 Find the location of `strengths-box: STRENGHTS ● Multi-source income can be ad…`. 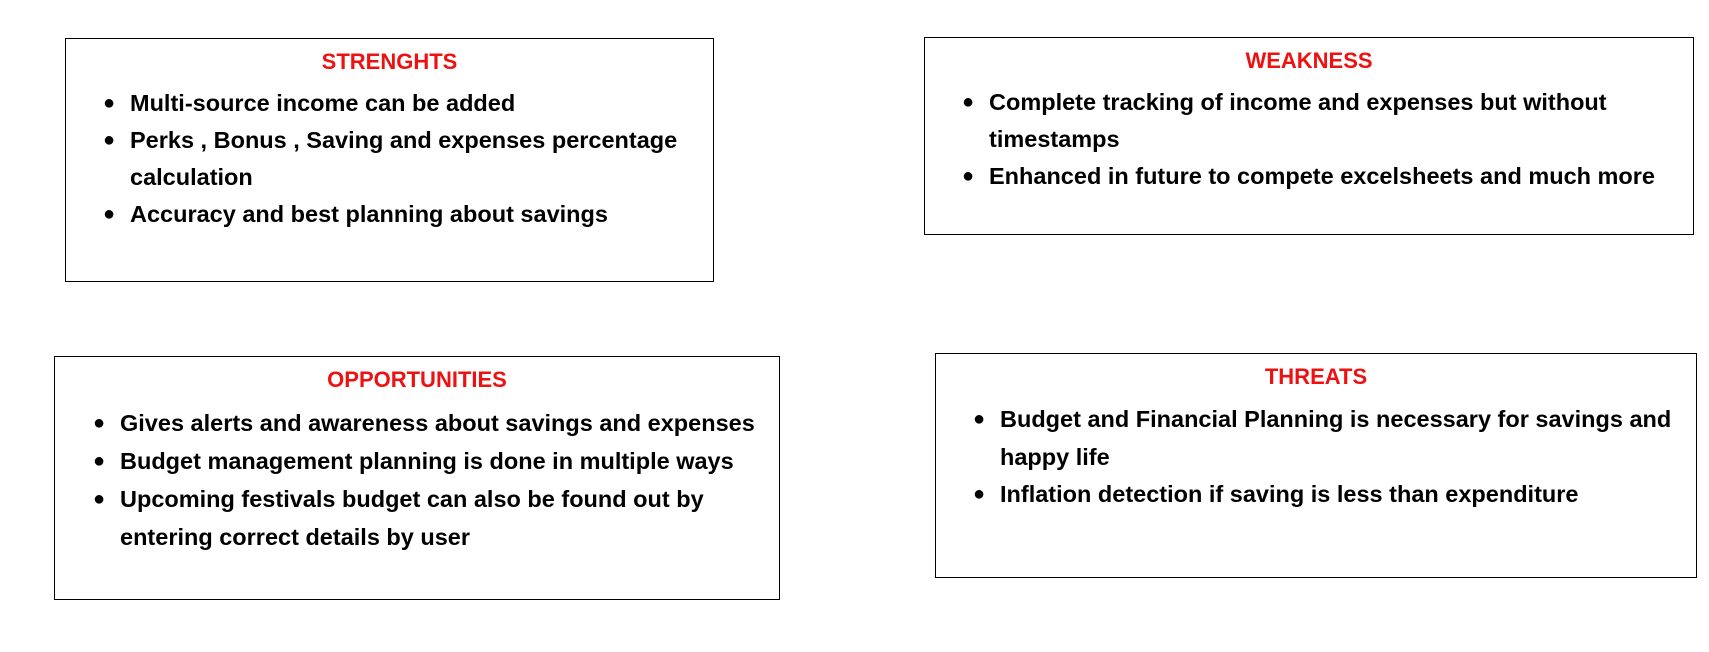

strengths-box: STRENGHTS ● Multi-source income can be ad… is located at coordinates (389, 160).